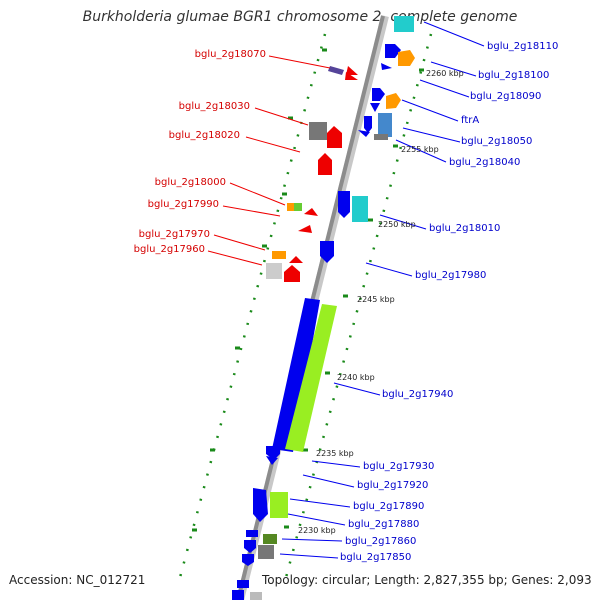 The width and height of the screenshot is (600, 600). Describe the element at coordinates (356, 377) in the screenshot. I see `position-tick-label: 2240 kbp` at that location.